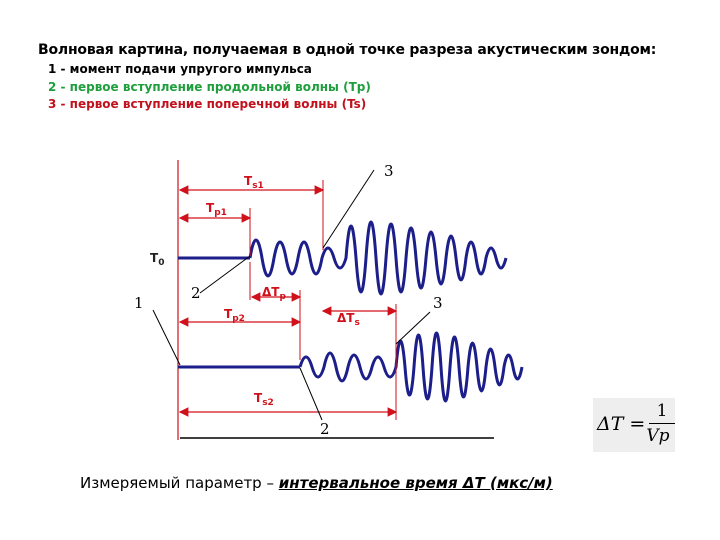  I want to click on measured-parameter-prefix: Измеряемый параметр –, so click(179, 483).